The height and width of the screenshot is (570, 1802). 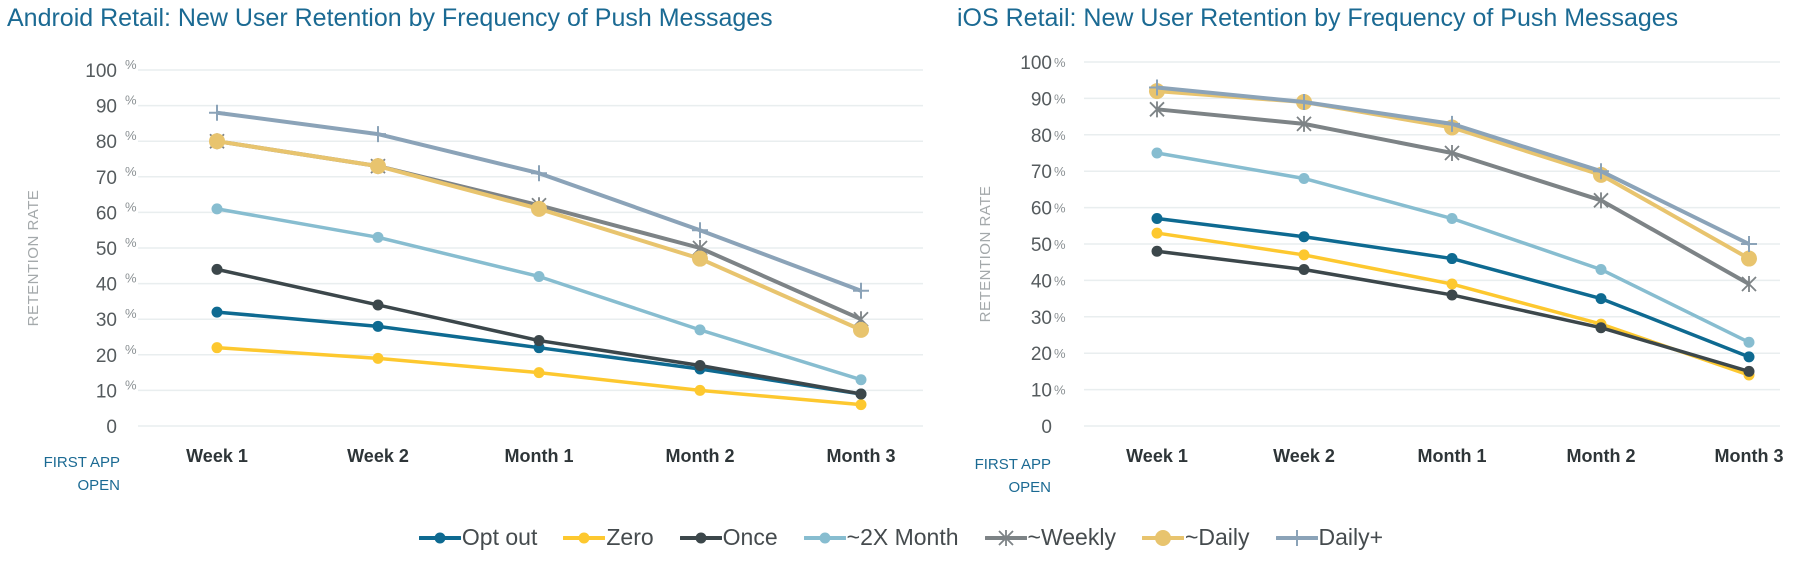 What do you see at coordinates (1217, 537) in the screenshot?
I see `legend-label: ~Daily` at bounding box center [1217, 537].